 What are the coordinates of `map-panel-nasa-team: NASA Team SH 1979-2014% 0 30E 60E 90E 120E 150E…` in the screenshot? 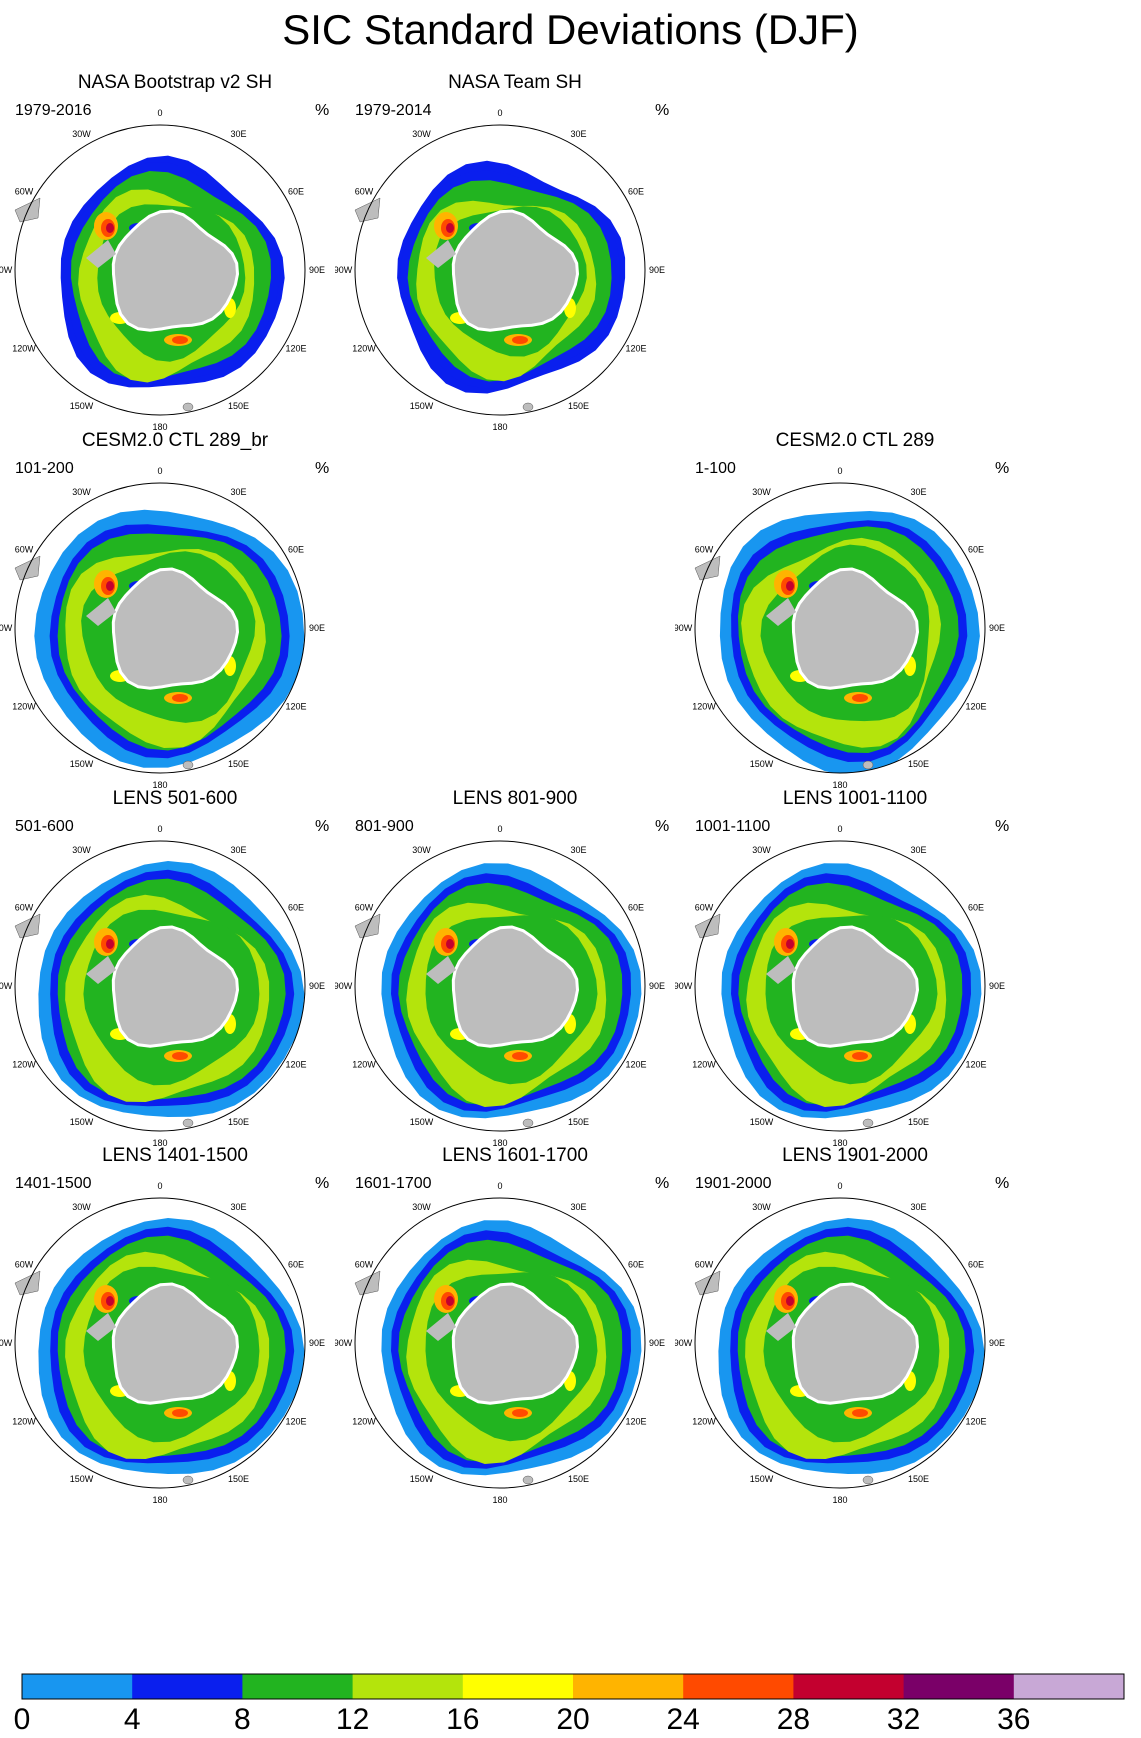 It's located at (515, 272).